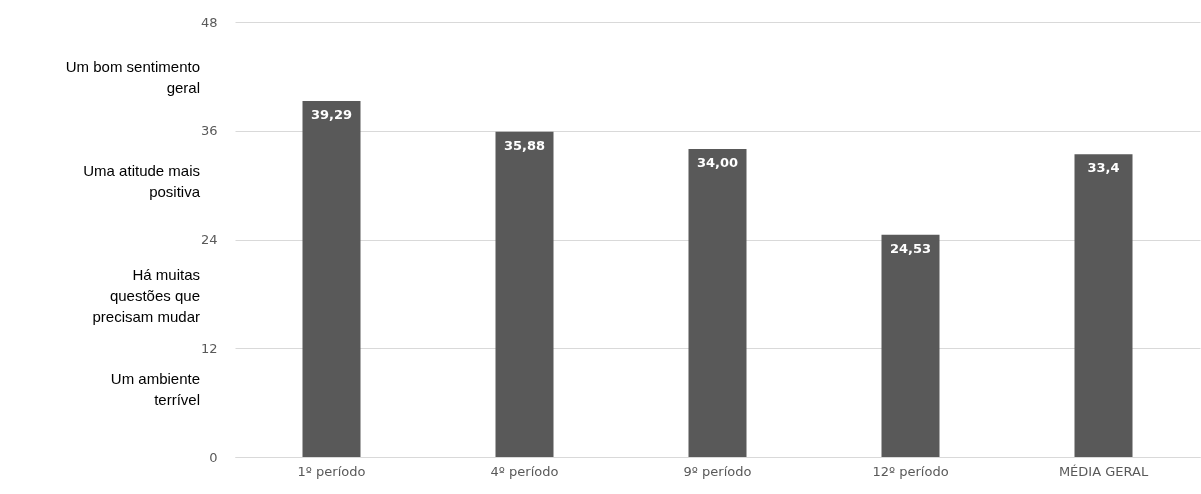  Describe the element at coordinates (1103, 471) in the screenshot. I see `x-tick-label: MÉDIA GERAL` at that location.